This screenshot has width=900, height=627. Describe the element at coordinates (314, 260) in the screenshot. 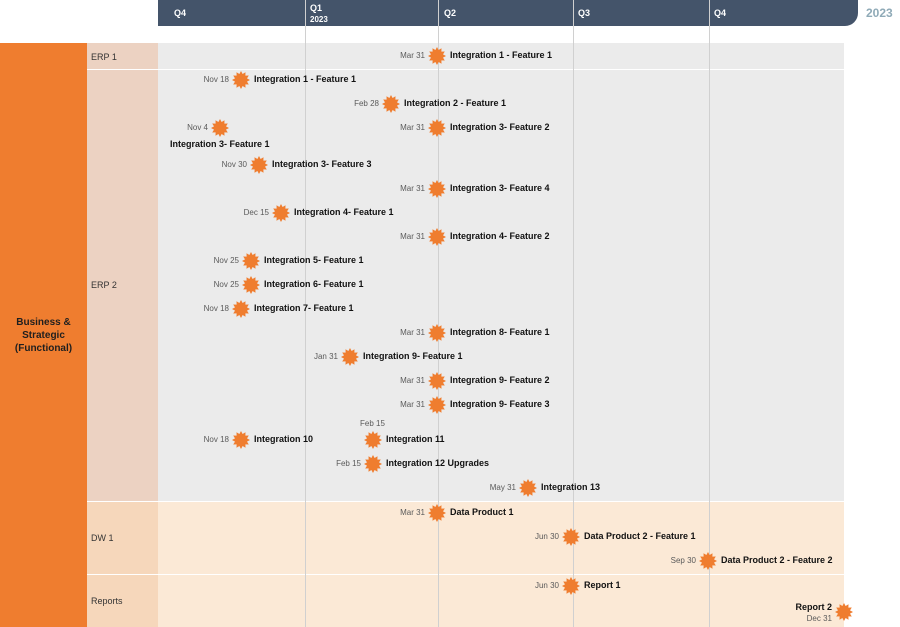

I see `milestone-title: Integration 5- Feature 1` at that location.